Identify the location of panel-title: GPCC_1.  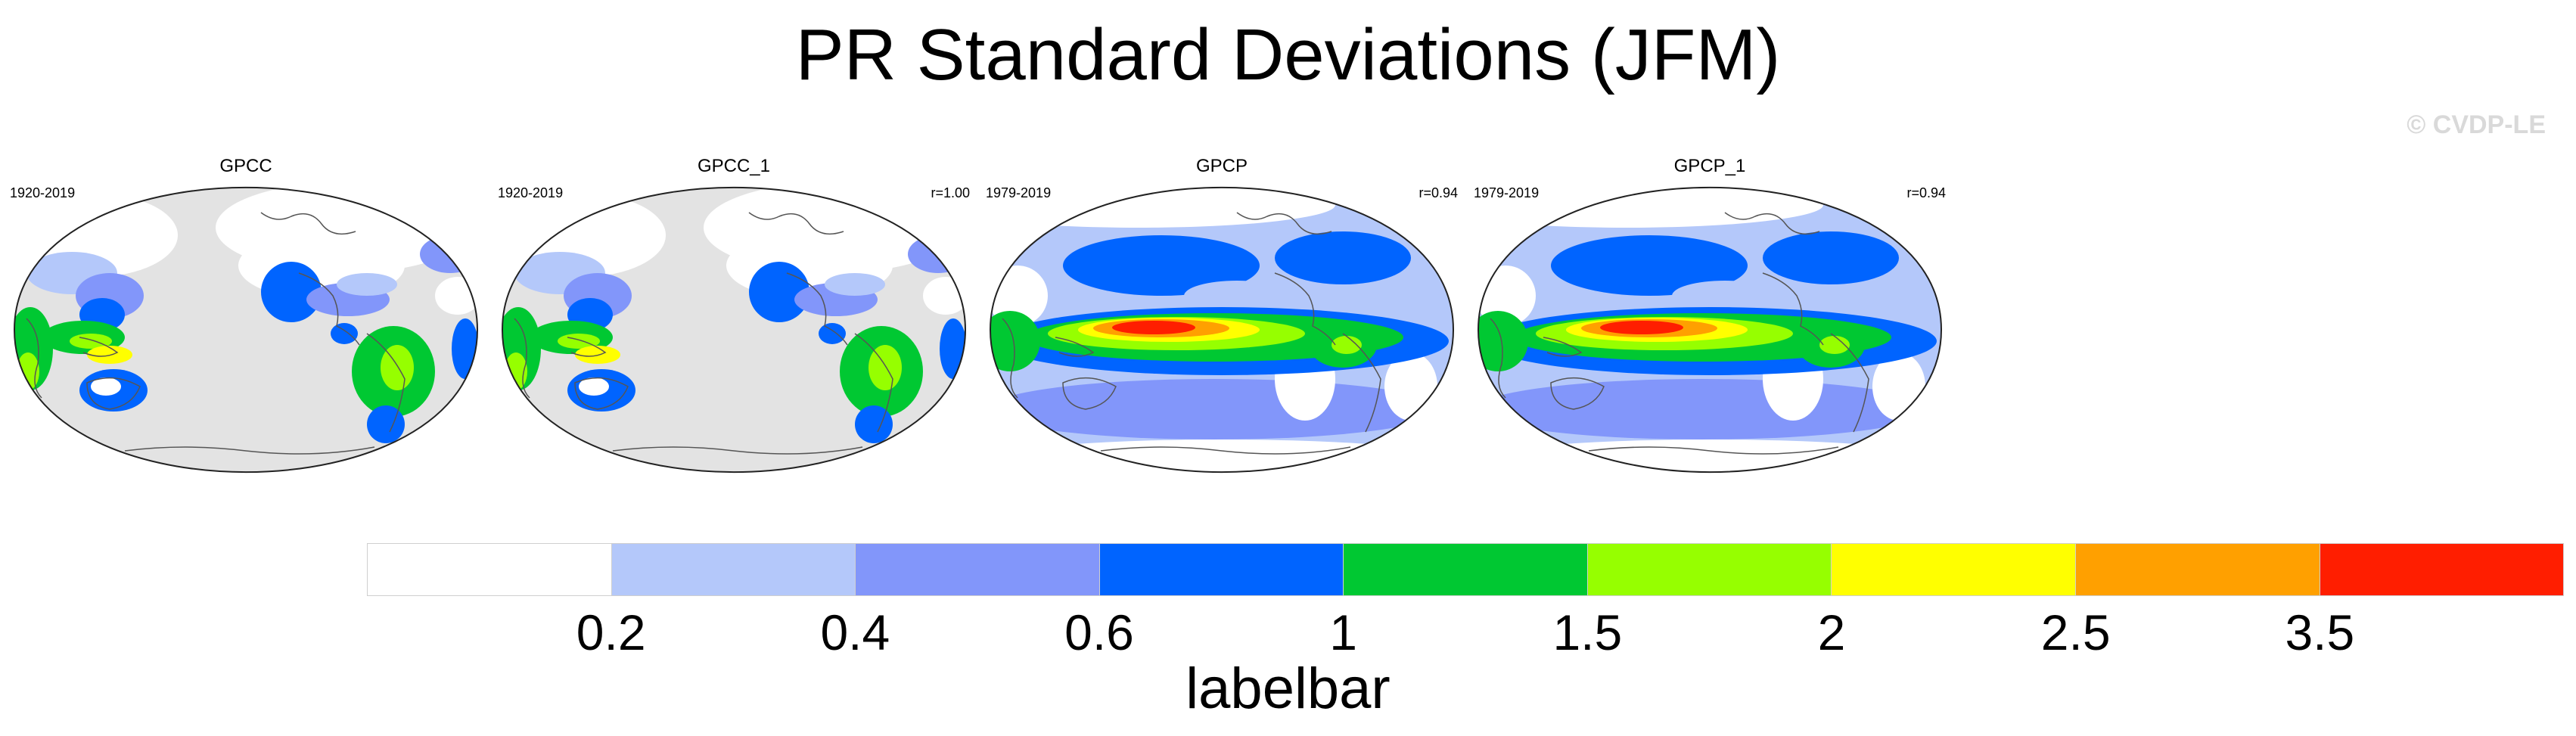
(734, 166).